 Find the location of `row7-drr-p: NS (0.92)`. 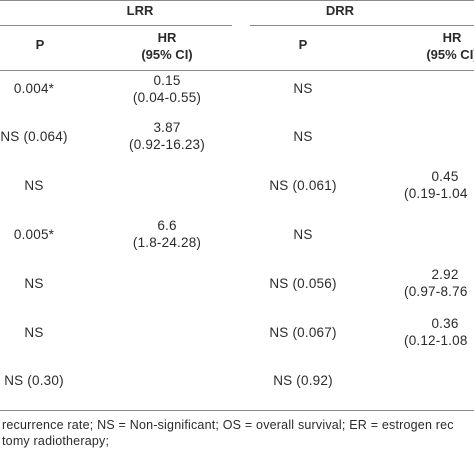

row7-drr-p: NS (0.92) is located at coordinates (303, 380).